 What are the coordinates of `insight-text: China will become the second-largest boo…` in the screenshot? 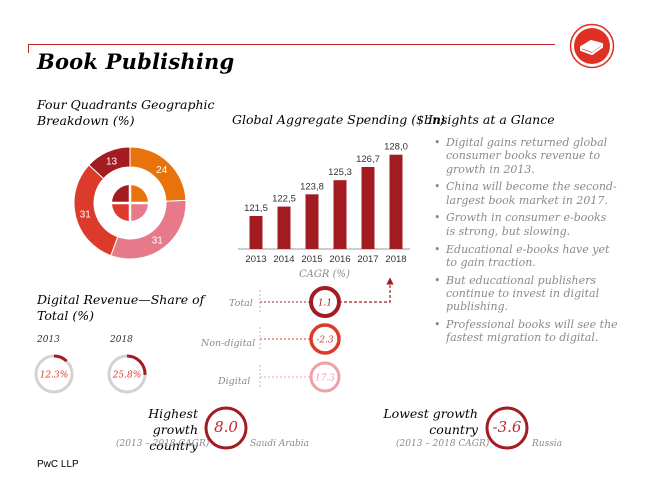 It's located at (531, 193).